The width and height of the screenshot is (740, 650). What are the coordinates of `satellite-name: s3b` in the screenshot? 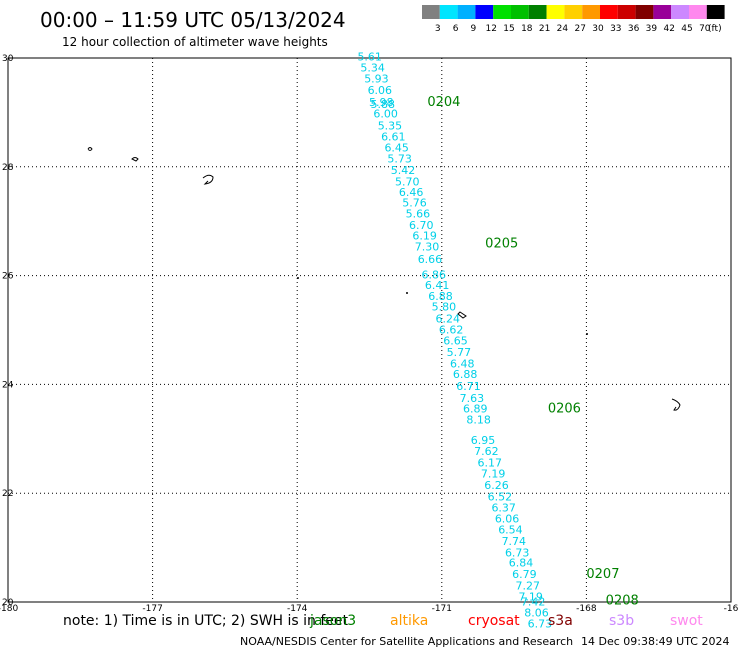 It's located at (621, 621).